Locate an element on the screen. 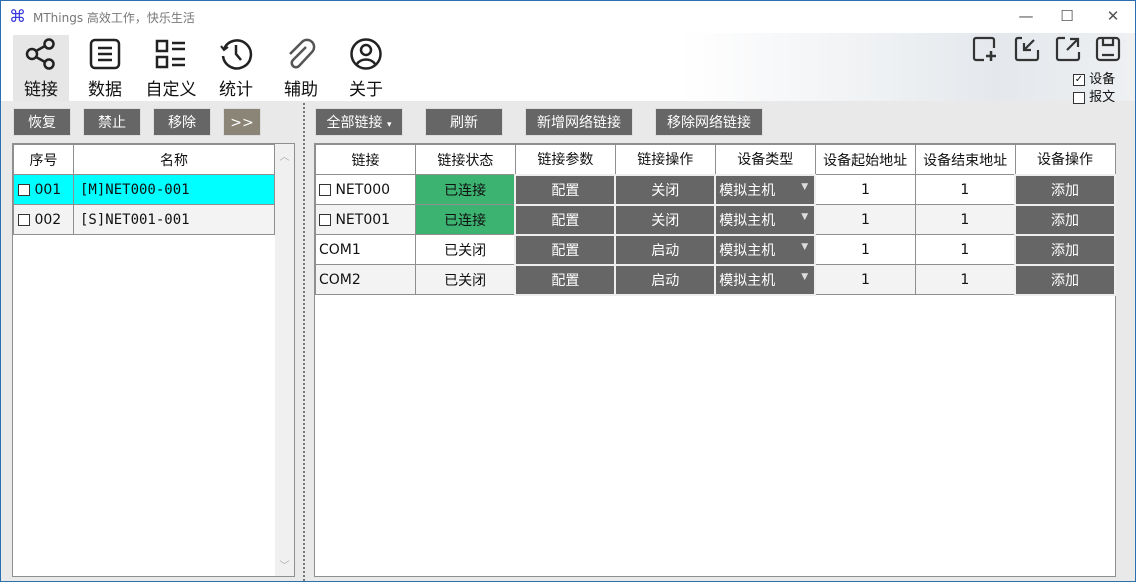  tool-about: 关于 is located at coordinates (366, 68).